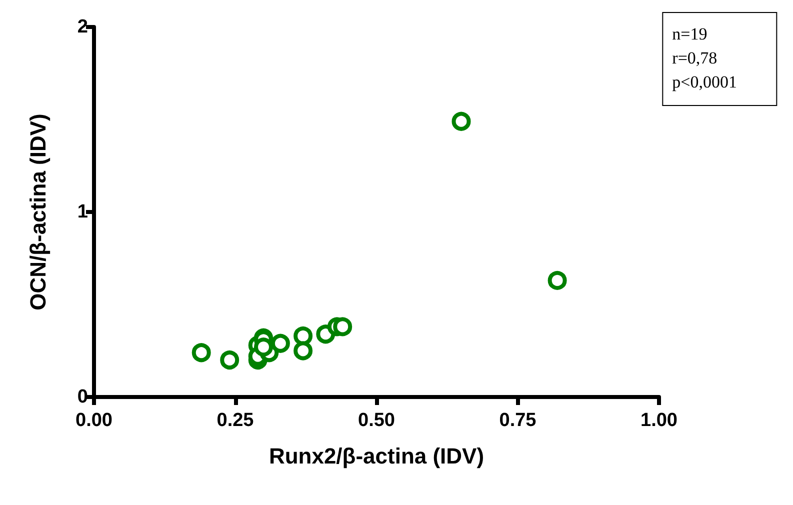 Image resolution: width=793 pixels, height=505 pixels. Describe the element at coordinates (82, 212) in the screenshot. I see `y-tick-label: 1` at that location.